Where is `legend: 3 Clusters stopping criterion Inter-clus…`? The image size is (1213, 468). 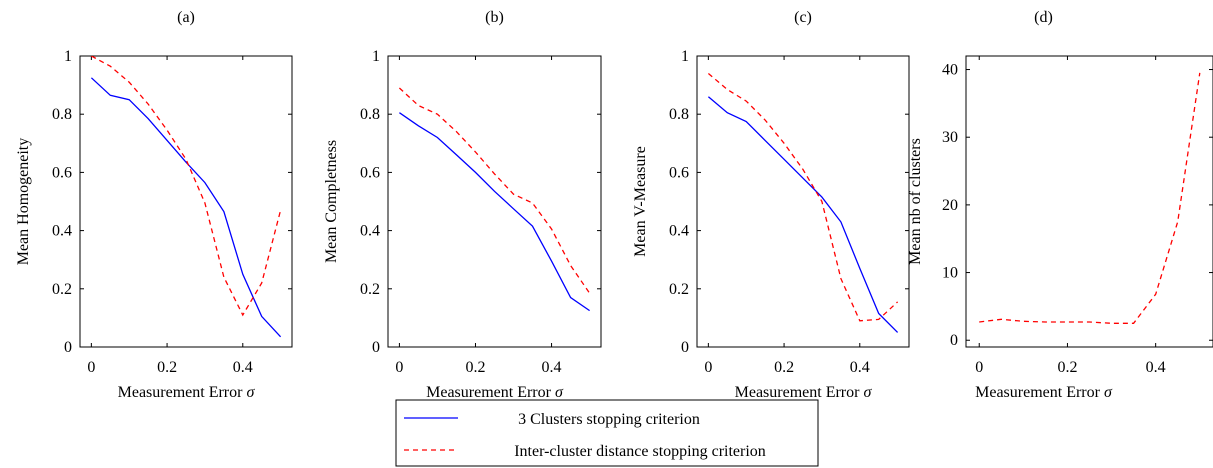
legend: 3 Clusters stopping criterion Inter-clus… is located at coordinates (607, 433).